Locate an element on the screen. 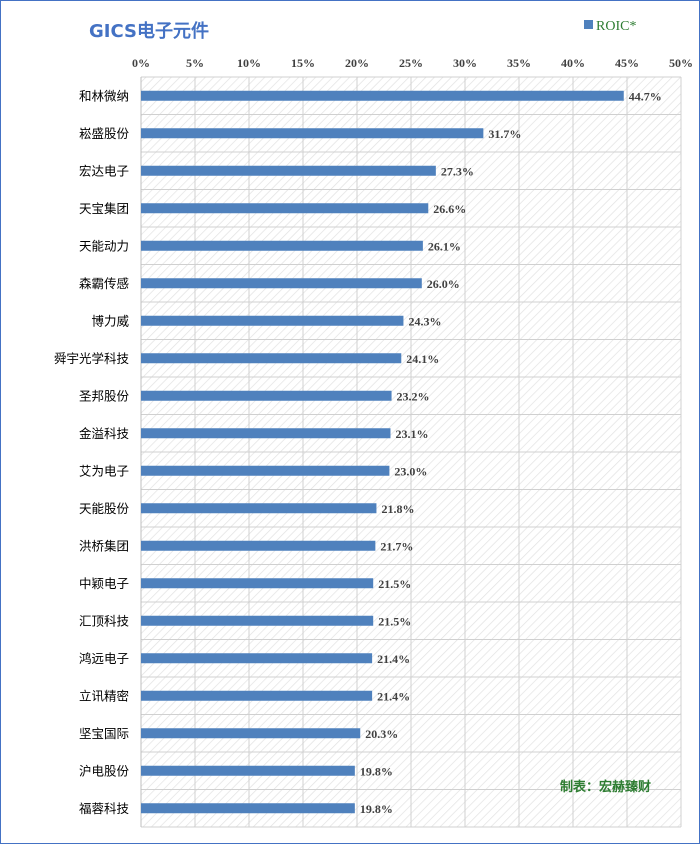 The image size is (700, 845). category-label: 天能股份 is located at coordinates (104, 508).